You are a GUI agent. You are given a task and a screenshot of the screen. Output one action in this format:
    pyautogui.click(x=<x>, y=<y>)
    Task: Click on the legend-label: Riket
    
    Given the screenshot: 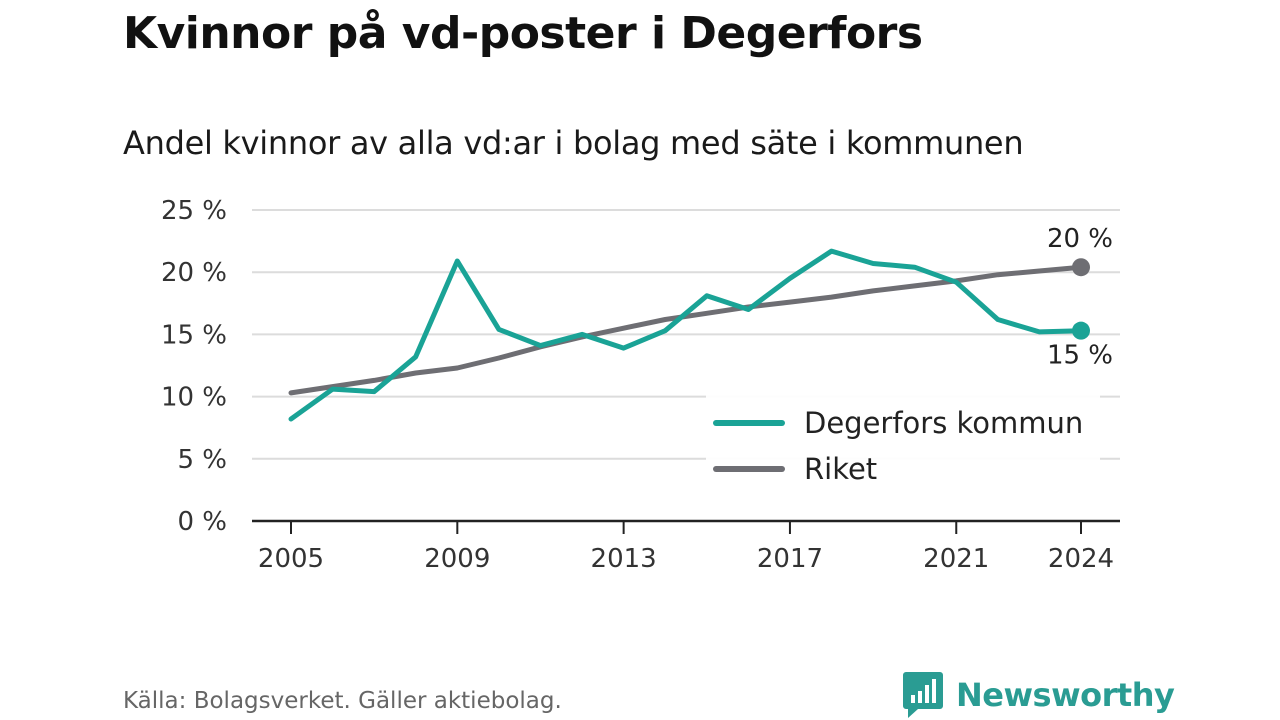 What is the action you would take?
    pyautogui.click(x=840, y=469)
    